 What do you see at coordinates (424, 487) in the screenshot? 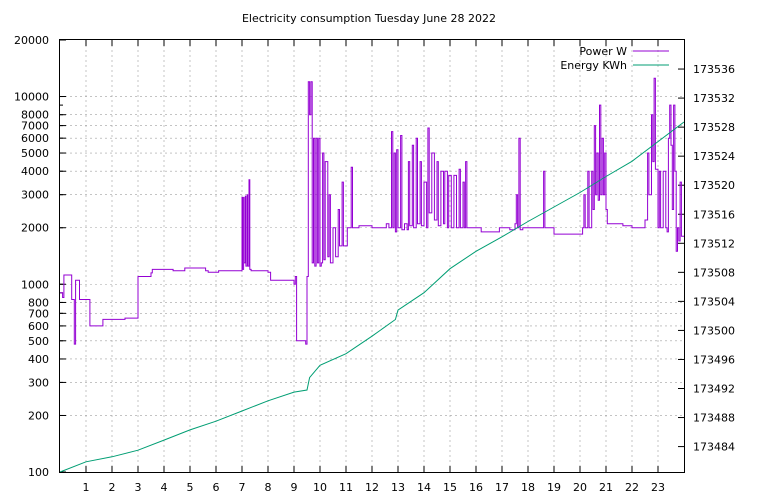
I see `x-tick-label: 14` at bounding box center [424, 487].